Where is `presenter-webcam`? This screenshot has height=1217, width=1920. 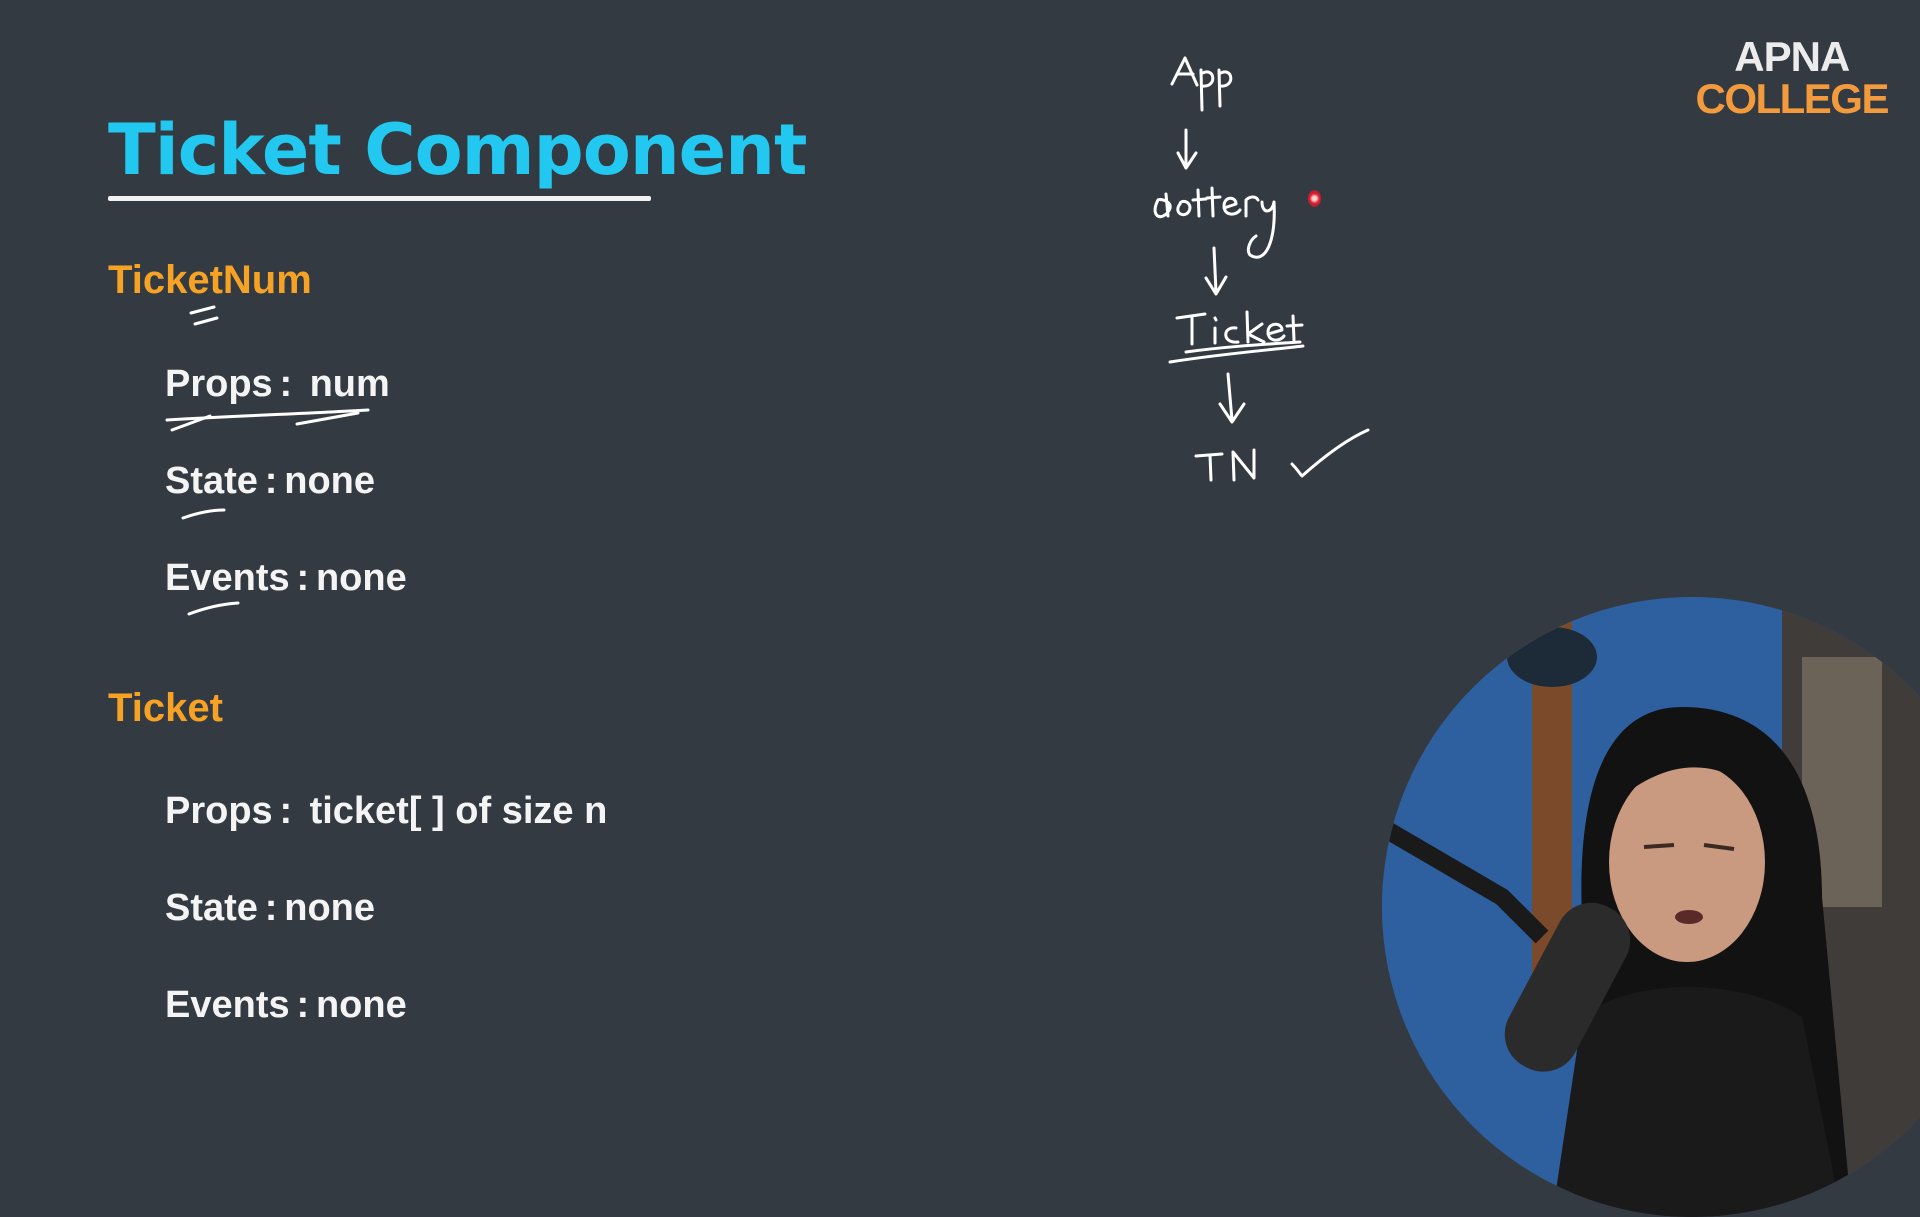 presenter-webcam is located at coordinates (1651, 907).